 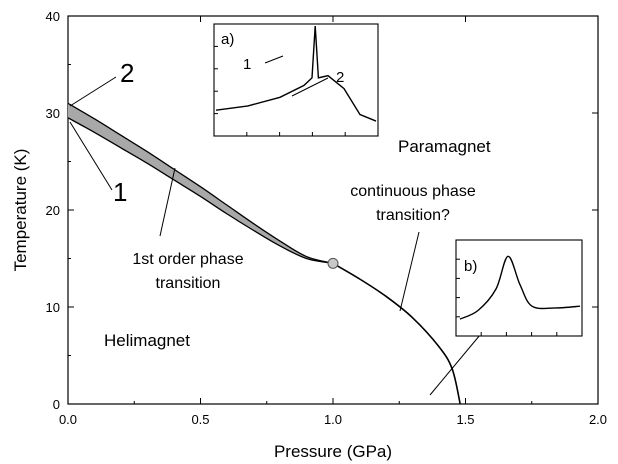 What do you see at coordinates (167, 202) in the screenshot?
I see `leader-line-first-order` at bounding box center [167, 202].